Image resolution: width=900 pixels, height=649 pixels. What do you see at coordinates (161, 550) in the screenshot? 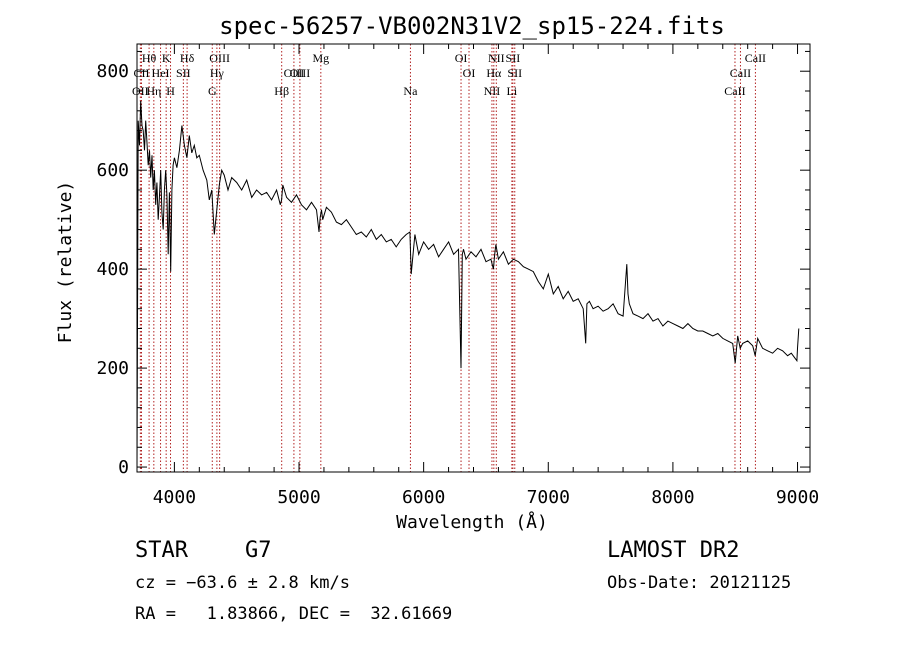
I see `object-class: STAR` at bounding box center [161, 550].